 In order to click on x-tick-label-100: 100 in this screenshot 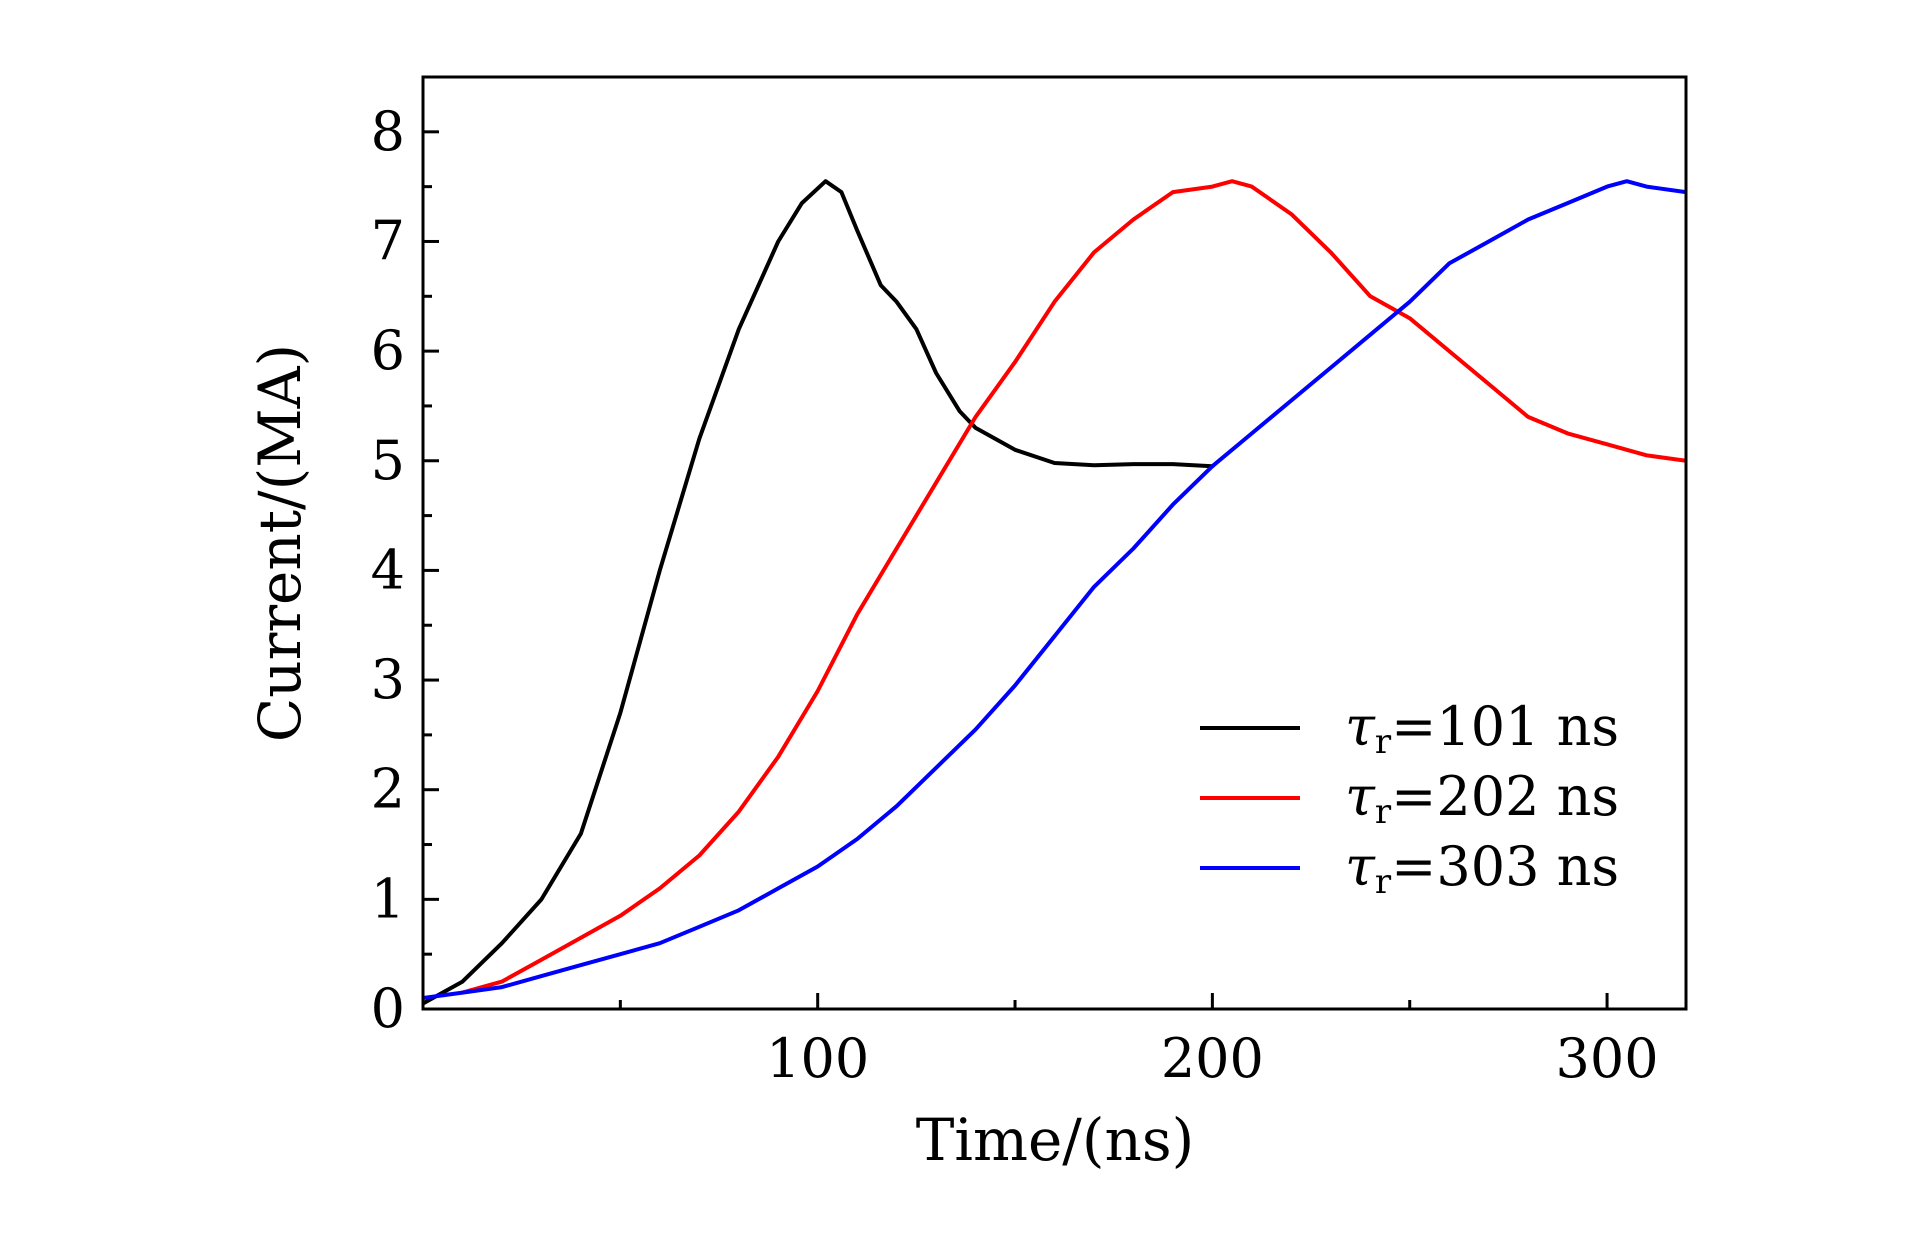, I will do `click(817, 1058)`.